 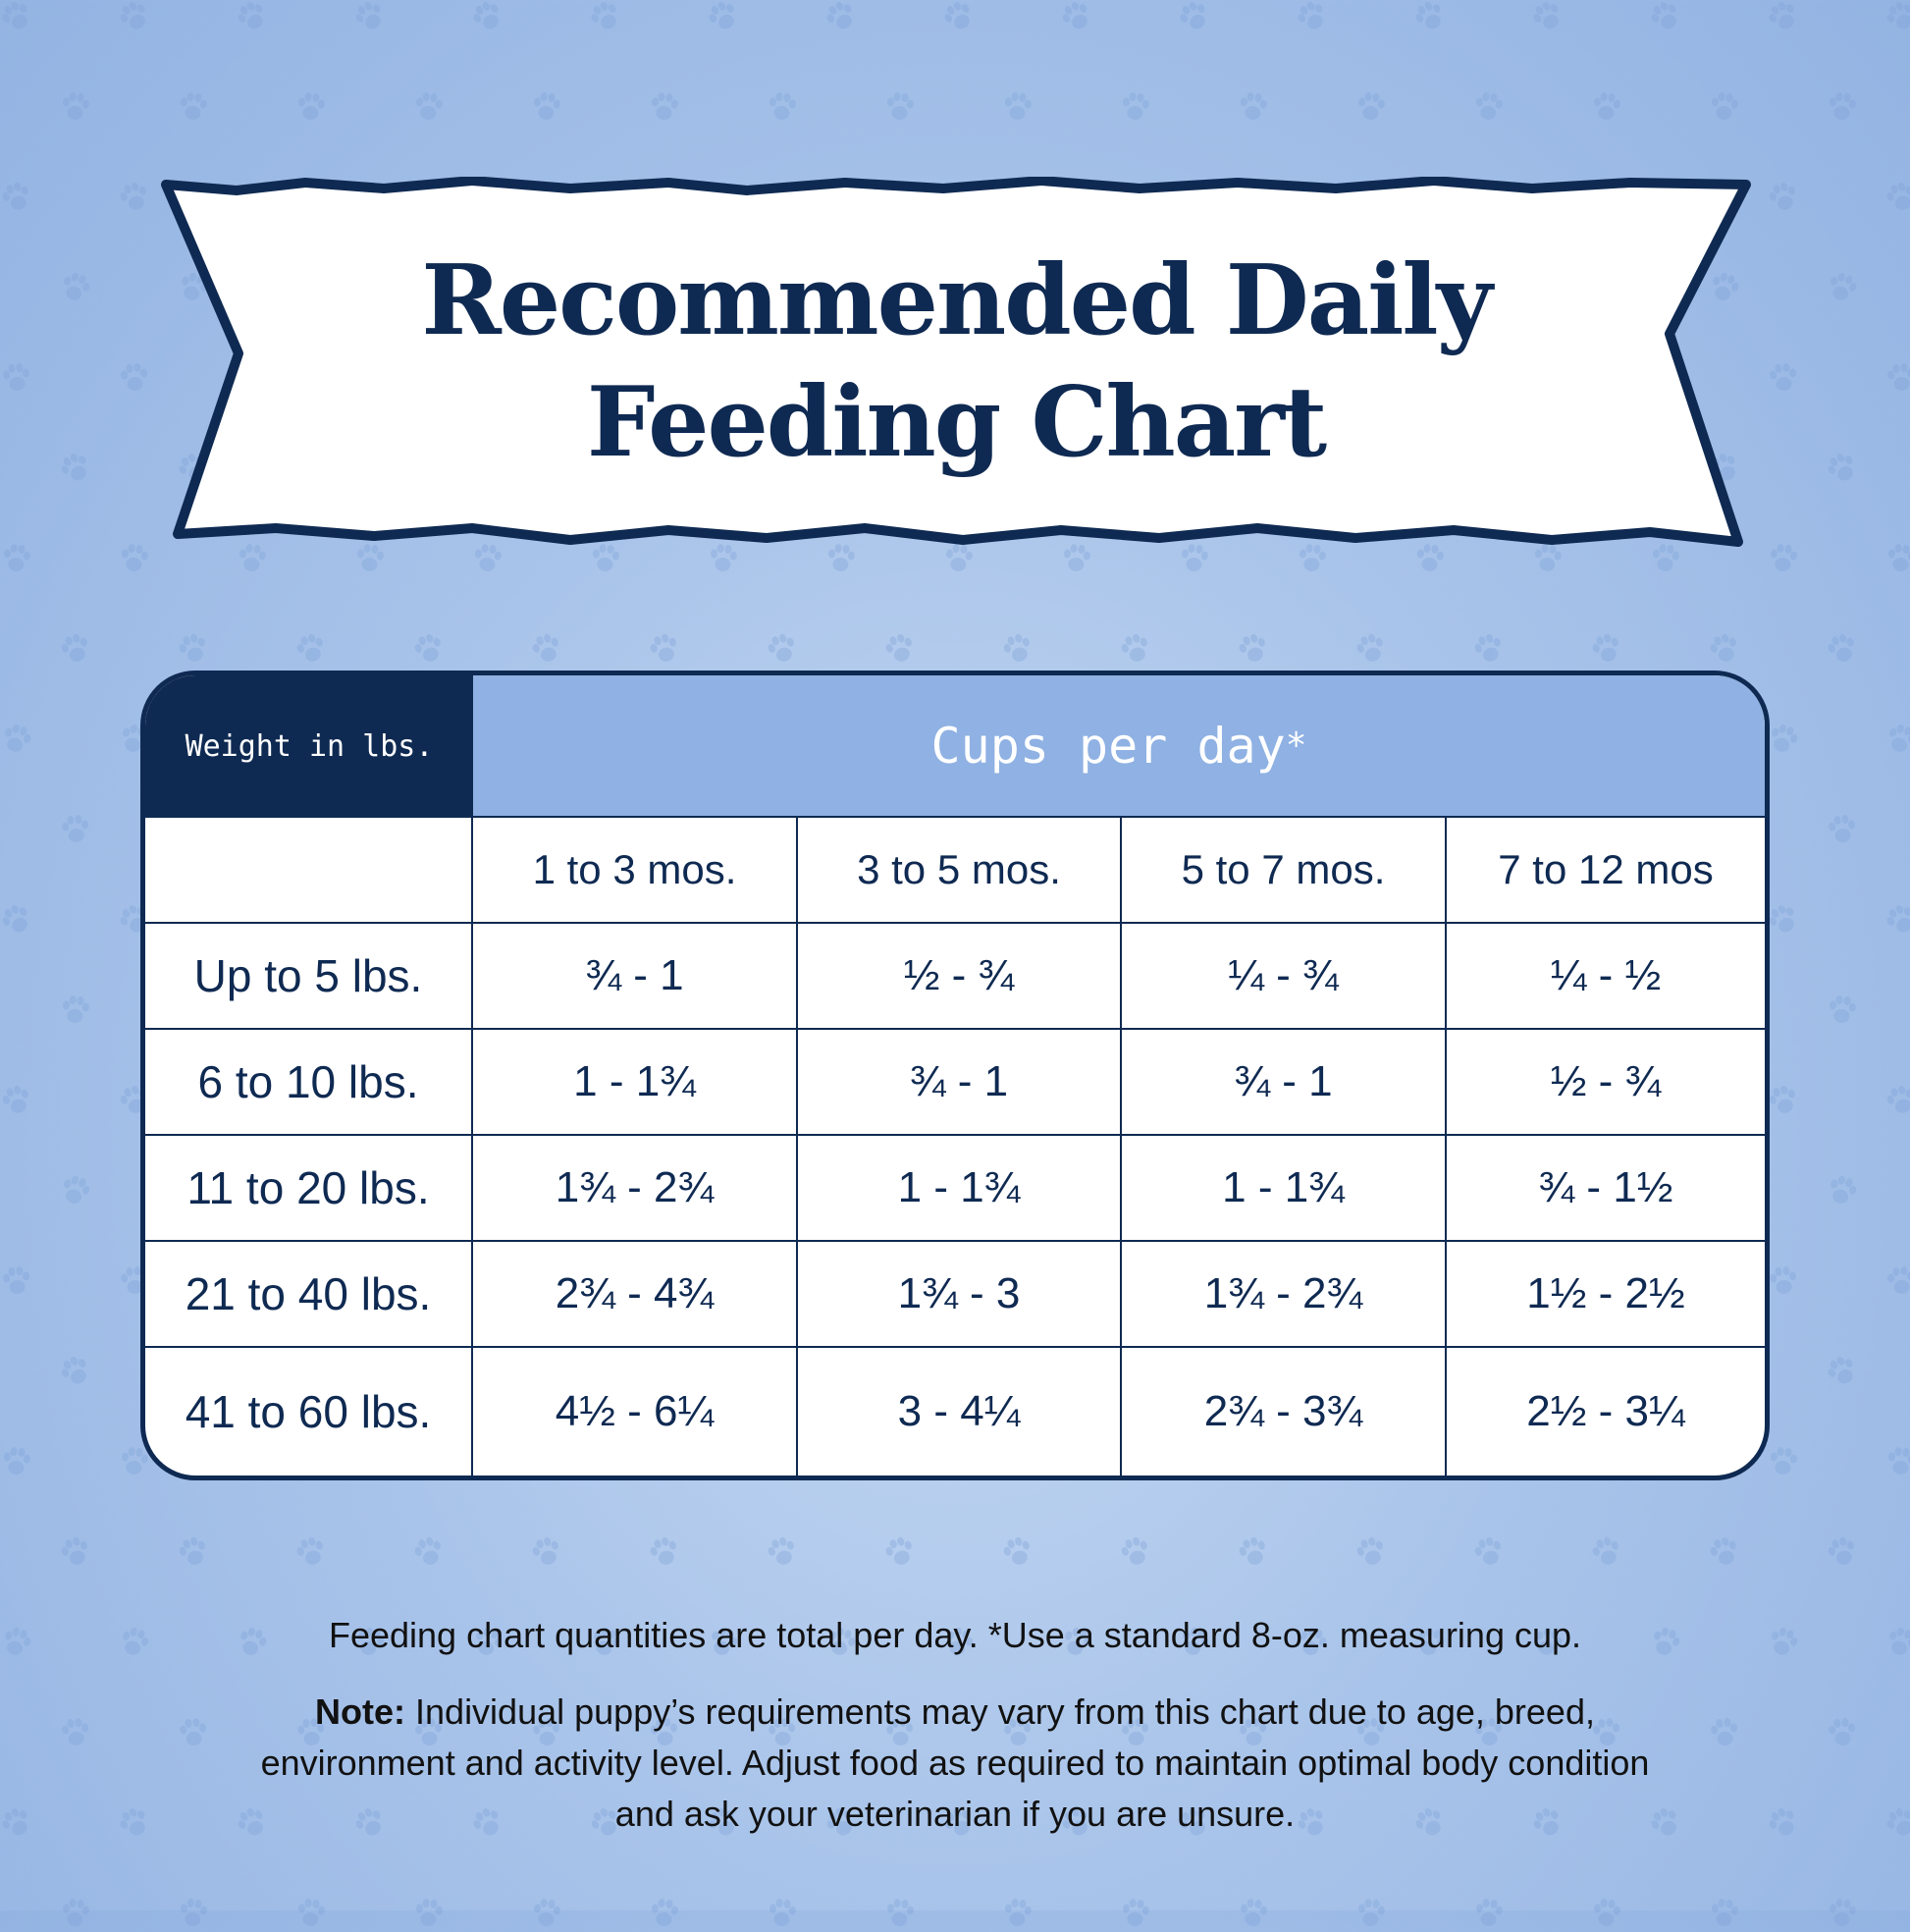 What do you see at coordinates (1284, 1189) in the screenshot?
I see `cups-value-cell: 1 - 1¾` at bounding box center [1284, 1189].